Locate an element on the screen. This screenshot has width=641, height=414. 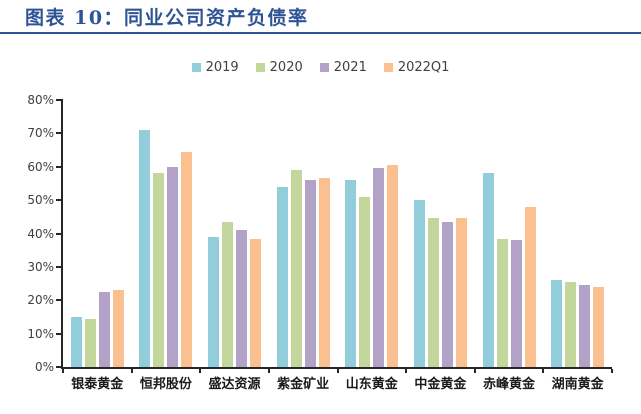
y-axis-line is located at coordinates (62, 234).